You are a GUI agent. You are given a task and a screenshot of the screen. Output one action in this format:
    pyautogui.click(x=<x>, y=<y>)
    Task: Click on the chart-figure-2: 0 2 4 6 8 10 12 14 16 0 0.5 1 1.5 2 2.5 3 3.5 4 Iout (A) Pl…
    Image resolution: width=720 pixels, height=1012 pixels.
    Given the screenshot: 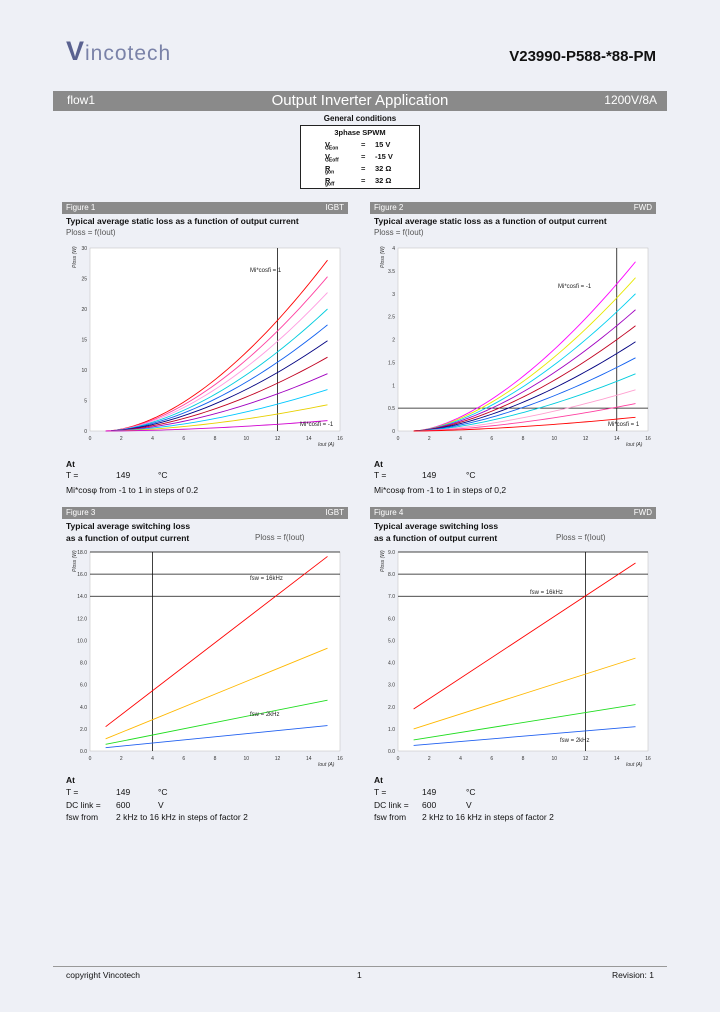 What is the action you would take?
    pyautogui.click(x=515, y=347)
    